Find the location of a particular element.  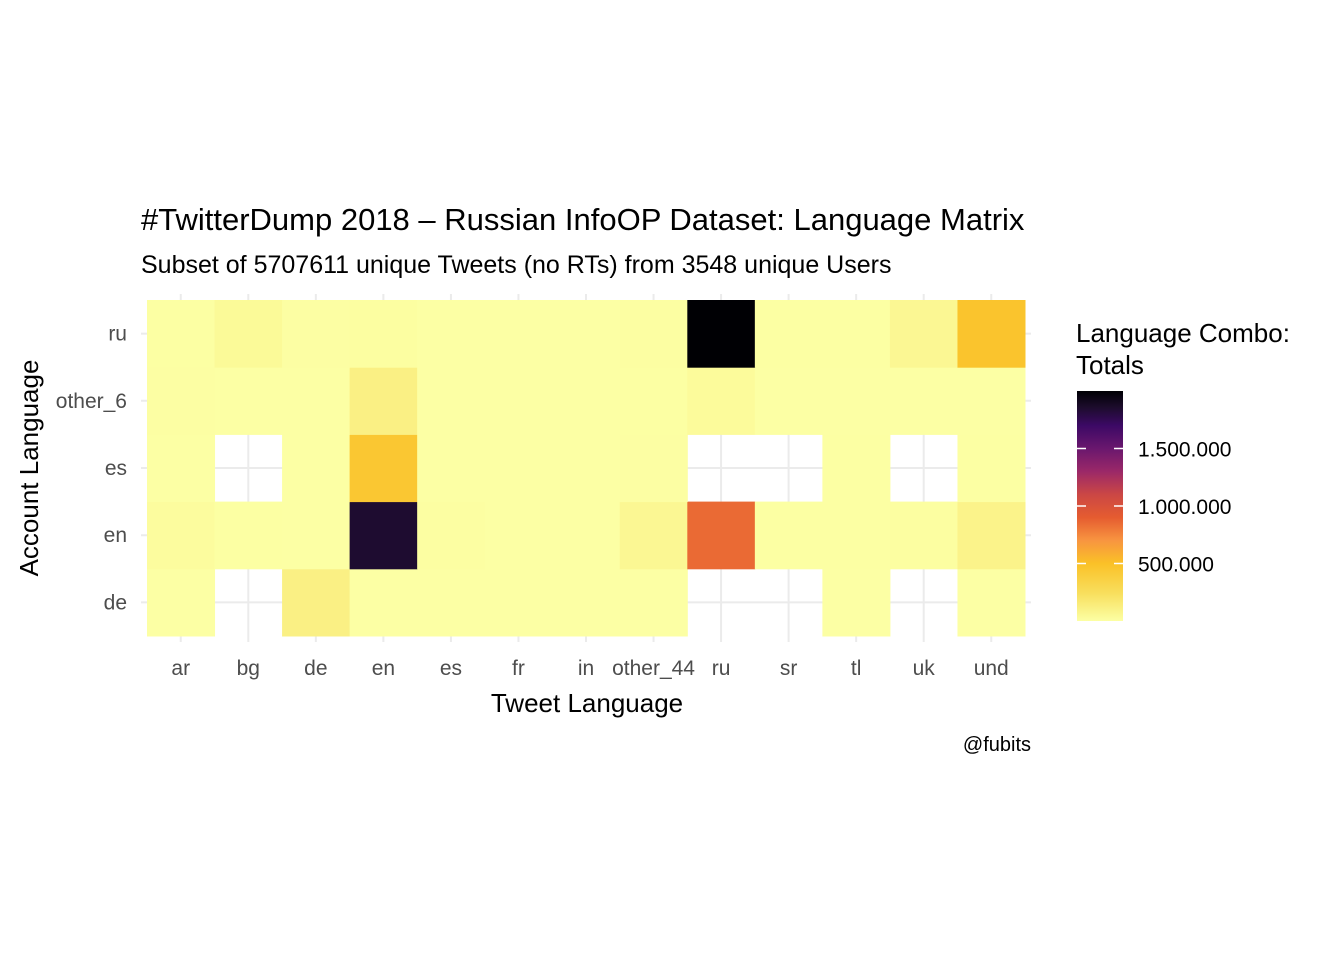

heat-cell-es-fr is located at coordinates (518, 468).